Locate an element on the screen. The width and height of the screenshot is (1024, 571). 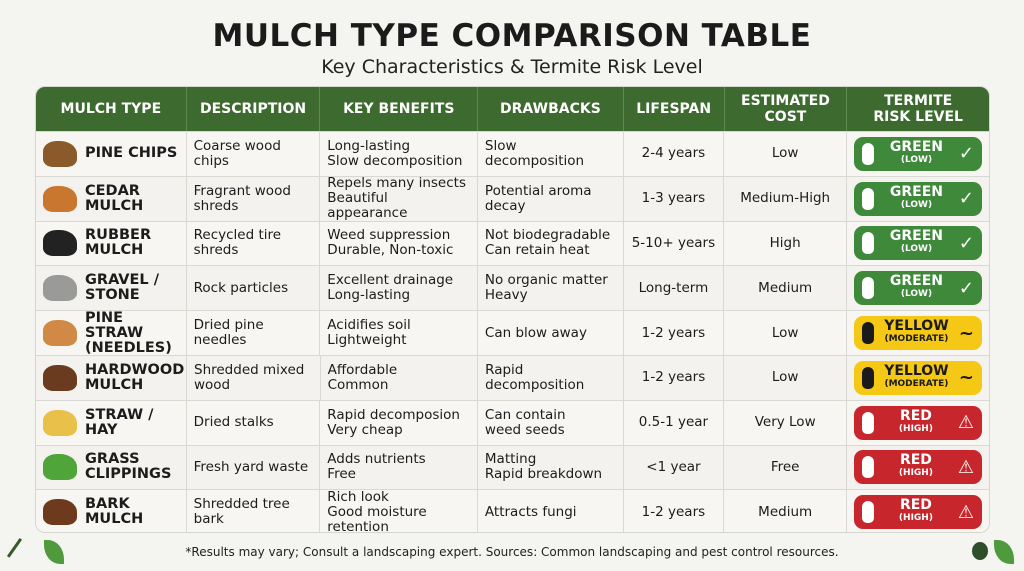
mulch-type-cell: GRAVEL / STONE is located at coordinates (111, 288).